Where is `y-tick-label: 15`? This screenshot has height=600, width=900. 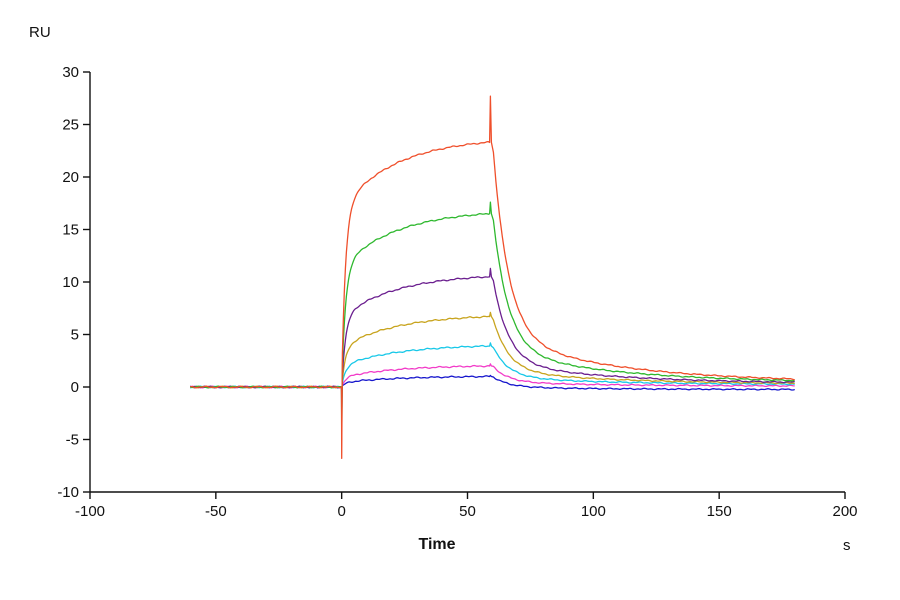
y-tick-label: 15 is located at coordinates (70, 230).